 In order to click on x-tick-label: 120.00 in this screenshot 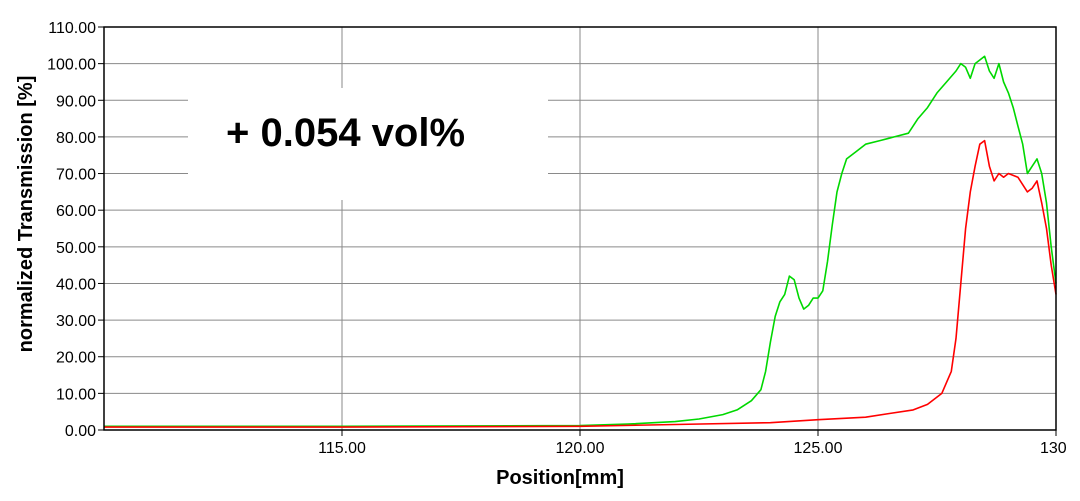, I will do `click(580, 448)`.